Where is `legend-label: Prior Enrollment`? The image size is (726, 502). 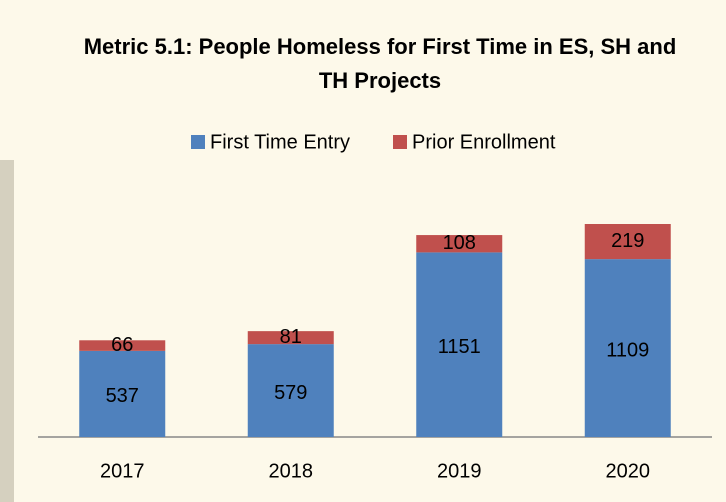 legend-label: Prior Enrollment is located at coordinates (484, 142).